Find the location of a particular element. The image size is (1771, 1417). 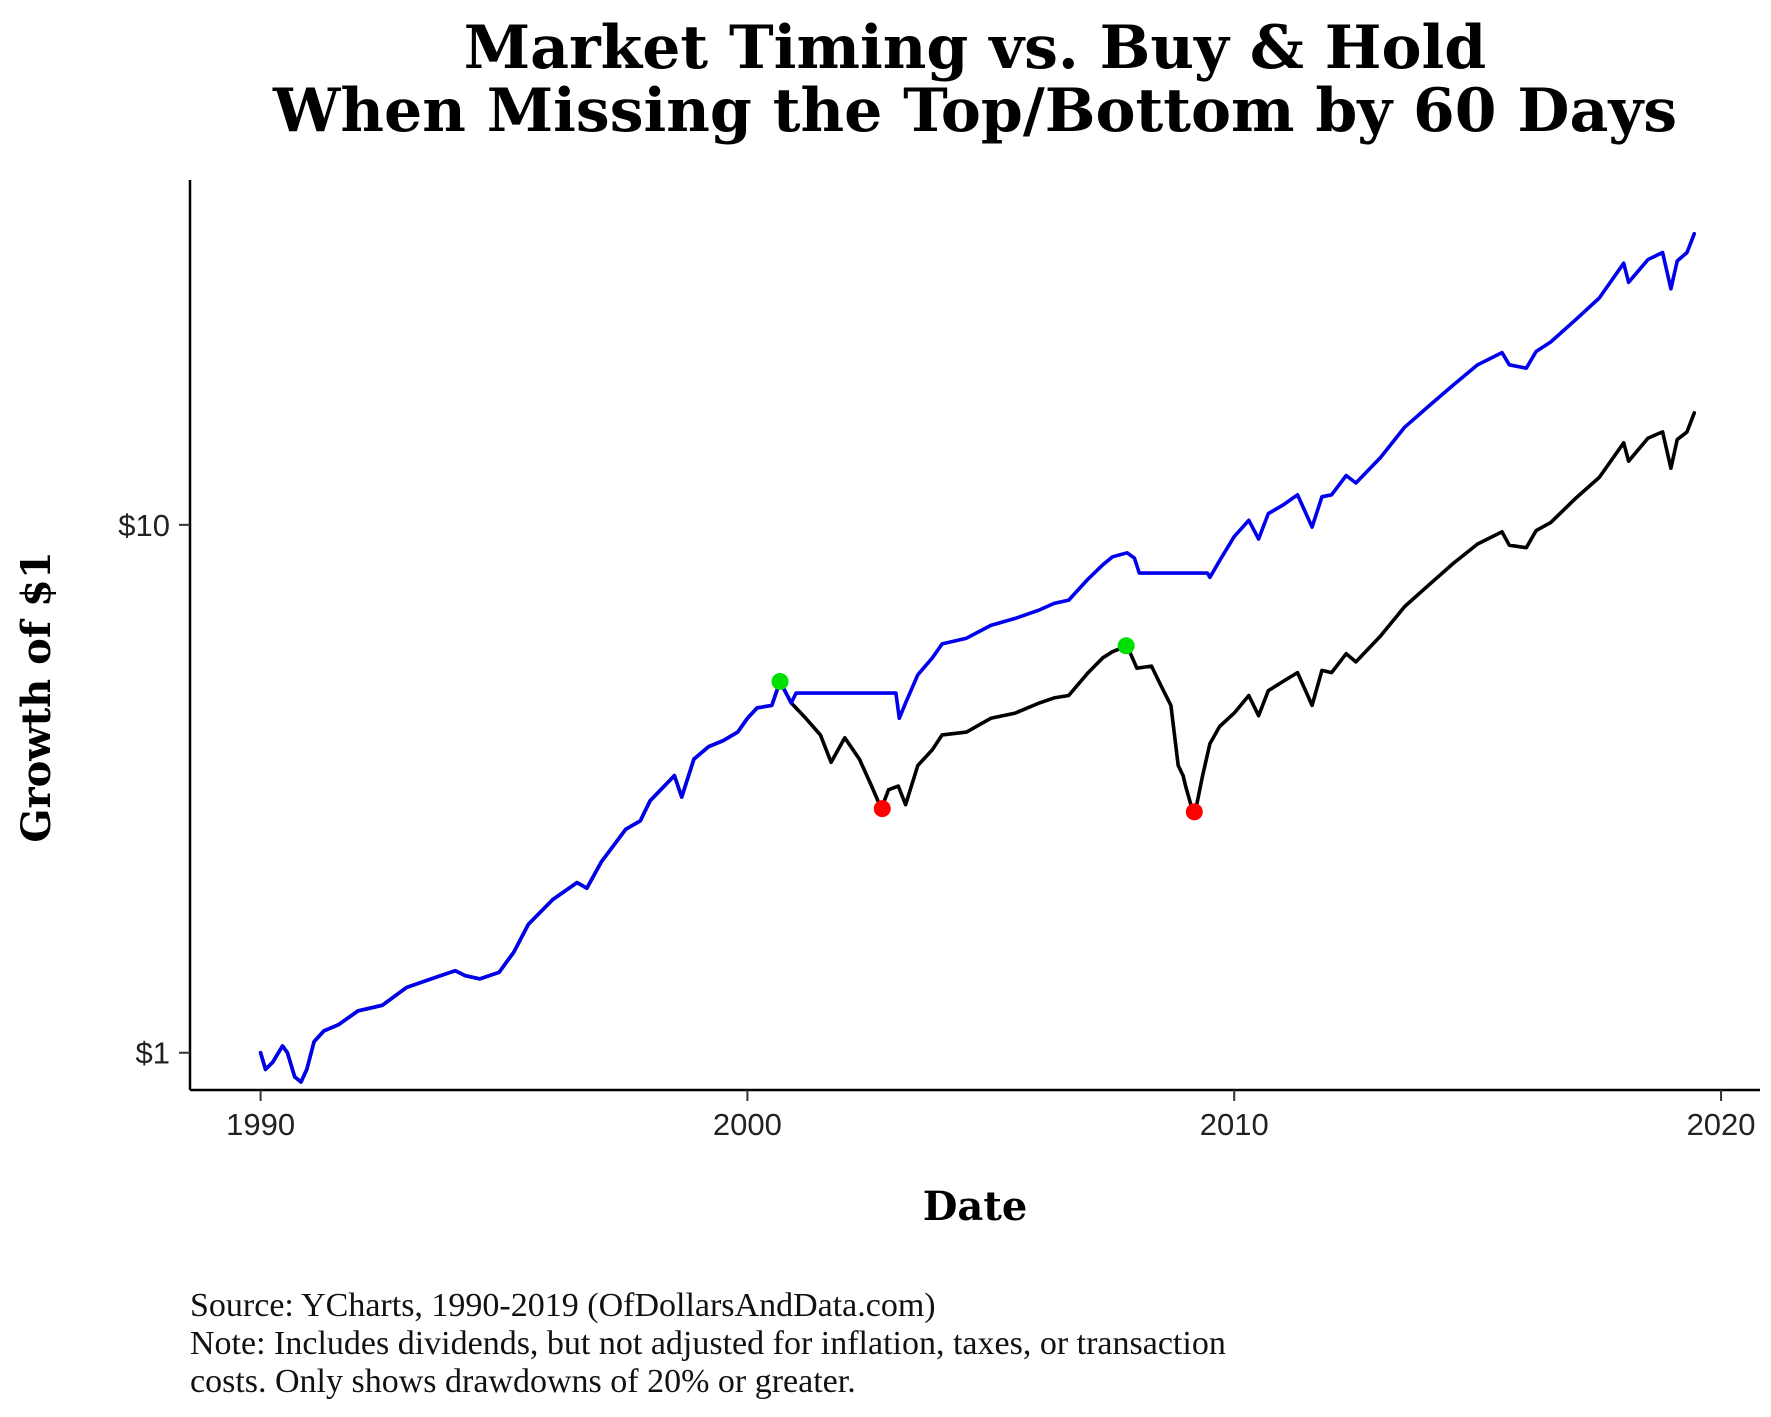

x-tick-label: 2010 is located at coordinates (1234, 1124).